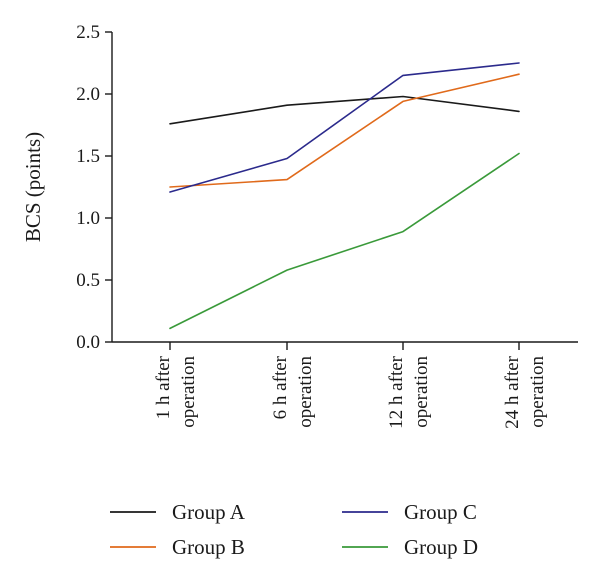  I want to click on y-tick-label: 1.5, so click(88, 156).